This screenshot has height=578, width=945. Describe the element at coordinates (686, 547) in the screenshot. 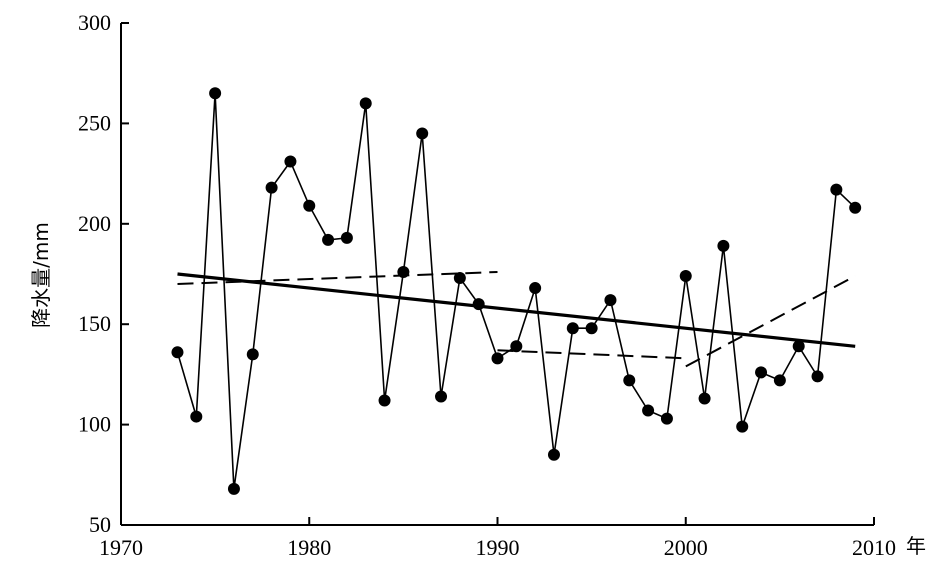

I see `x-tick-label: 2000` at that location.